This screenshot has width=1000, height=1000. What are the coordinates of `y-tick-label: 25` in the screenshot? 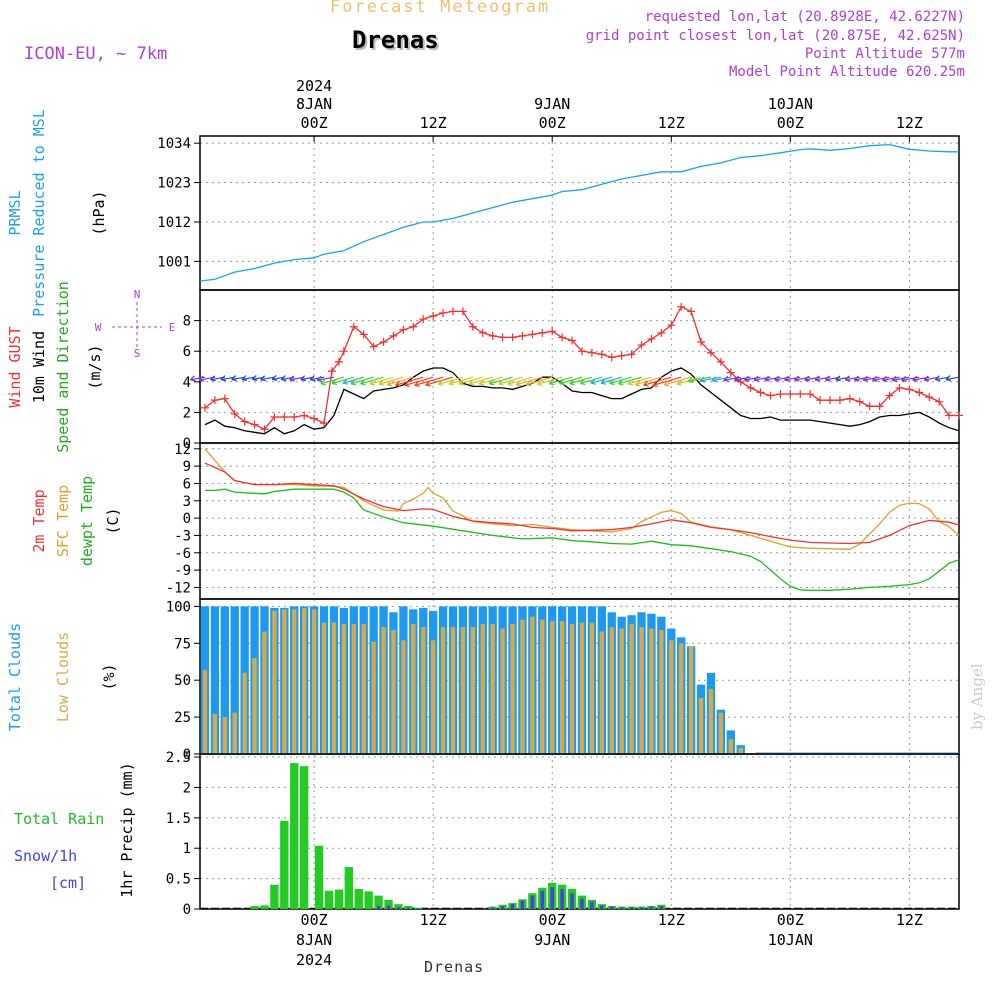 It's located at (182, 718).